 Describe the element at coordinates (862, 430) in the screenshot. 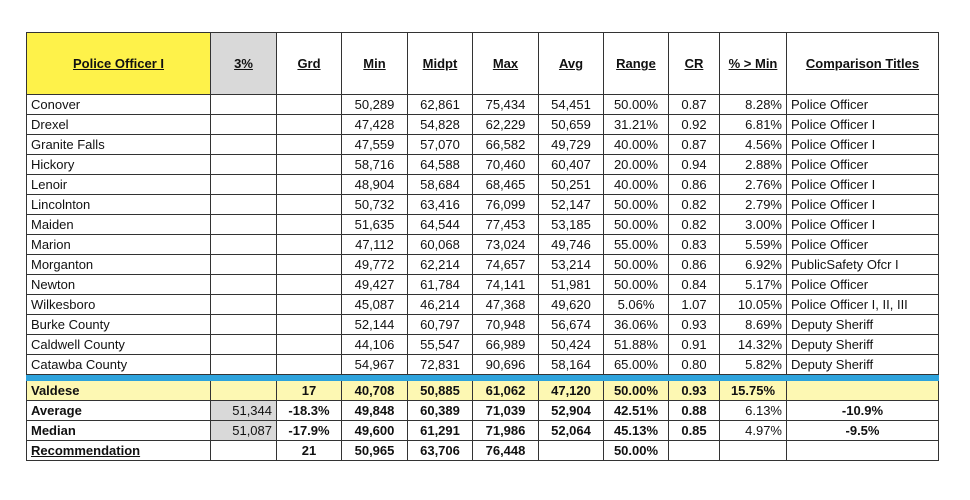

I see `median-comparison: -9.5%` at that location.